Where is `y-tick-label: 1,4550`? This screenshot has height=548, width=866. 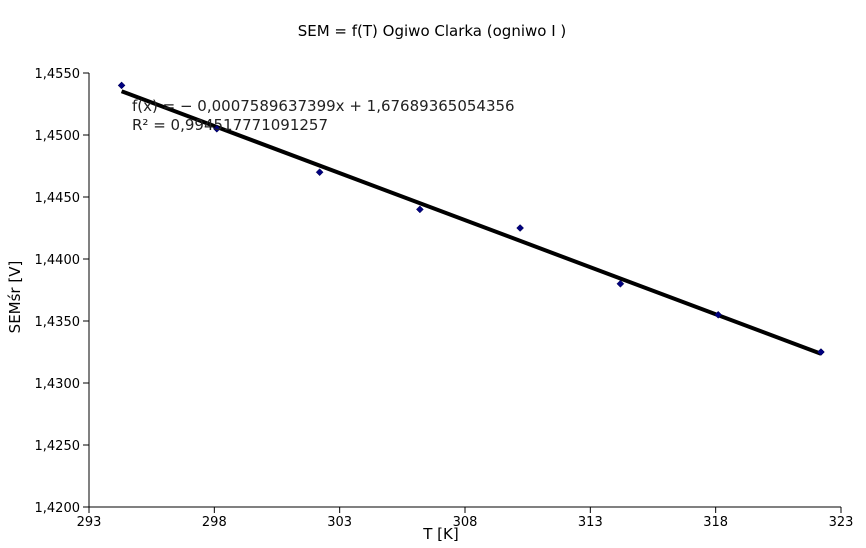
y-tick-label: 1,4550 is located at coordinates (58, 74).